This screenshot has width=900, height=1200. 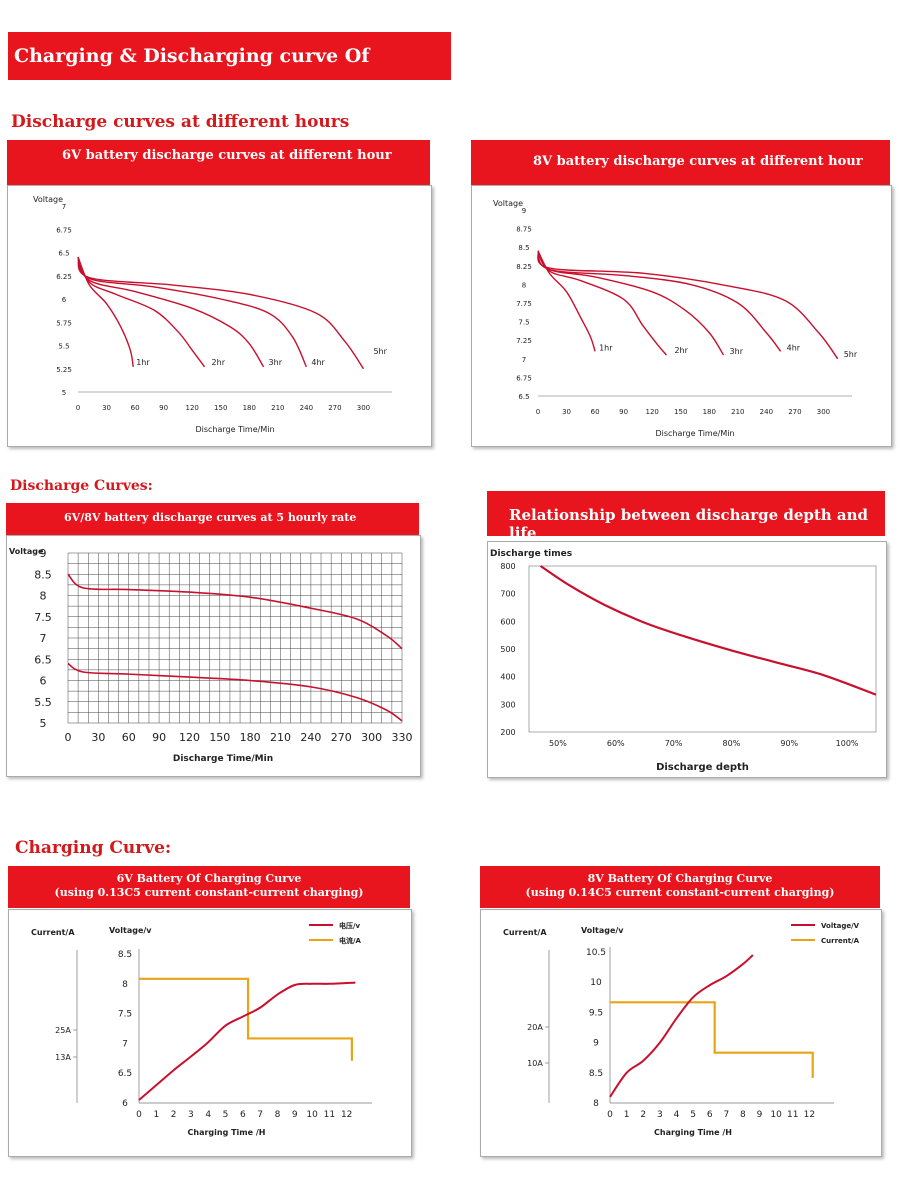 I want to click on x-tick-label: 50%, so click(x=558, y=743).